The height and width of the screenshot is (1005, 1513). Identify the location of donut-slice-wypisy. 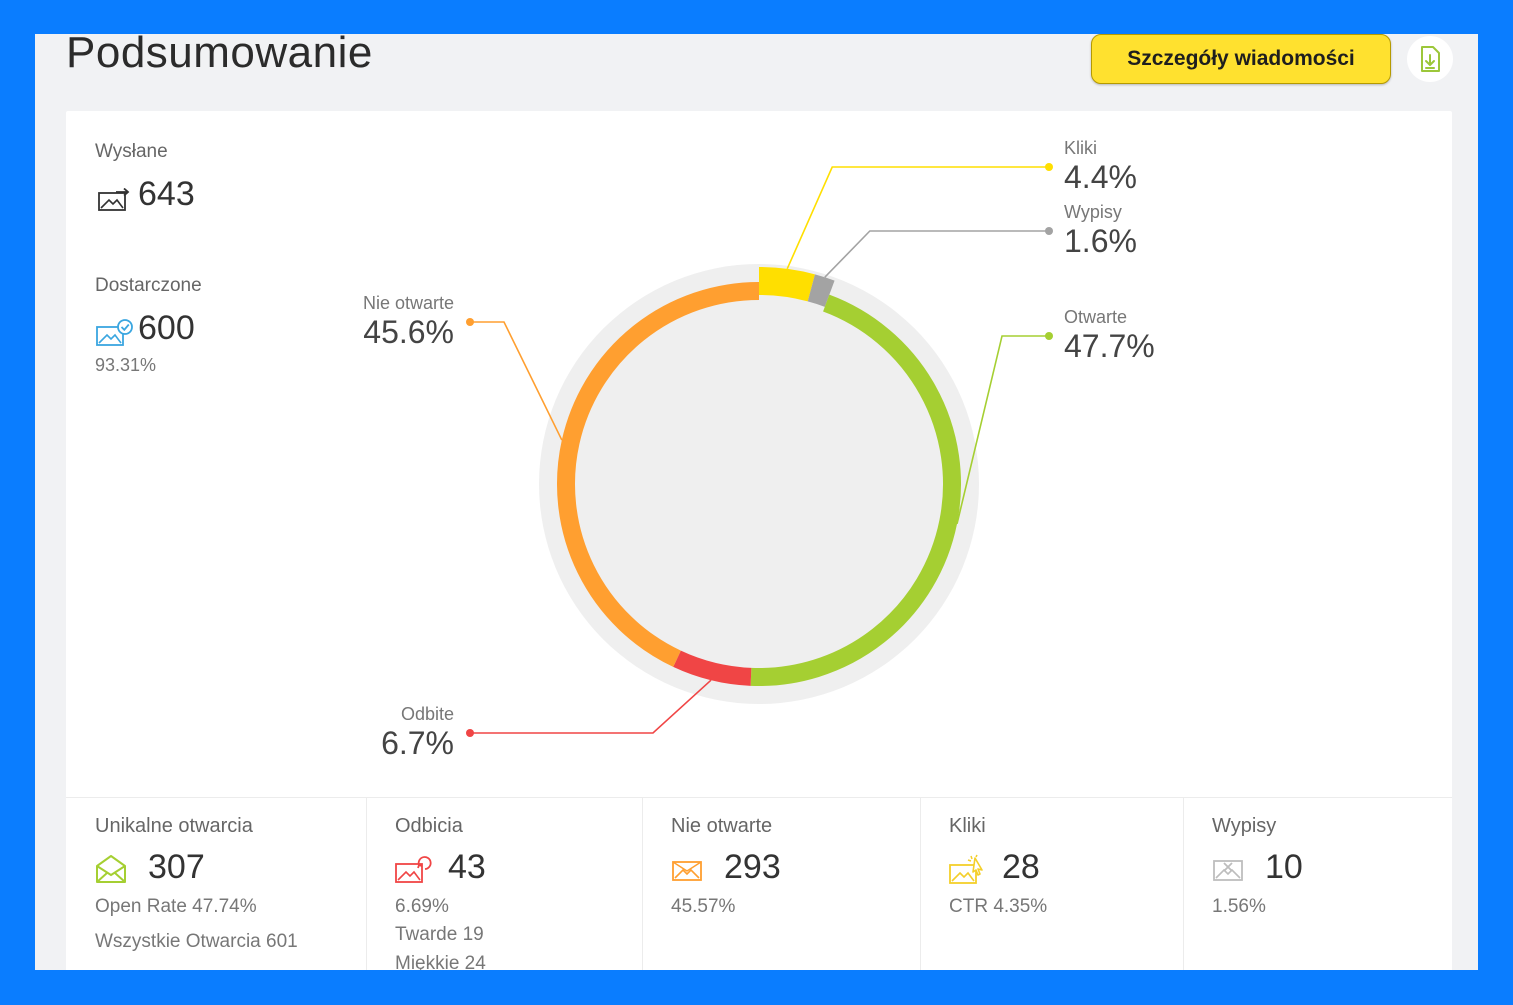
(821, 290).